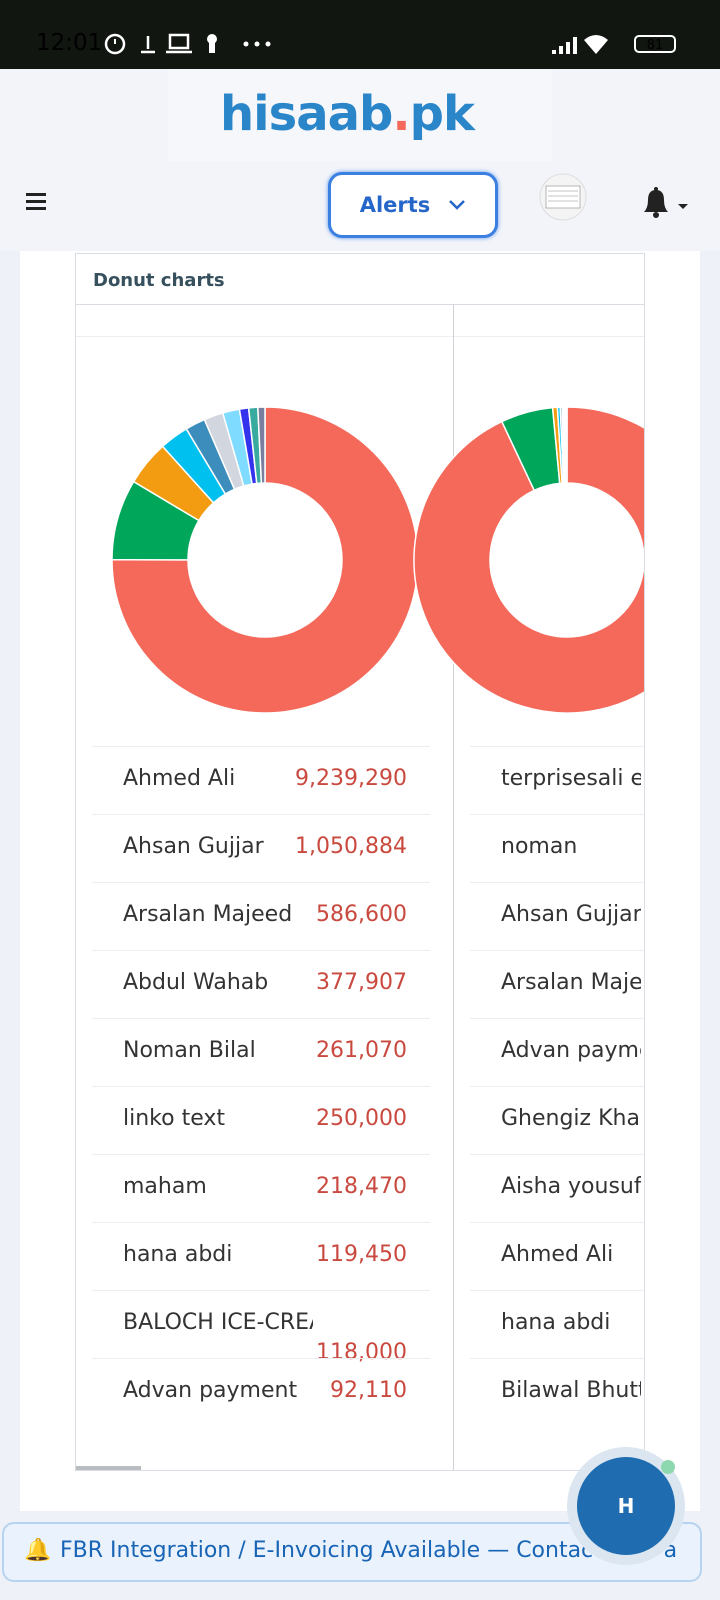 The width and height of the screenshot is (720, 1600). I want to click on menu-button, so click(37, 202).